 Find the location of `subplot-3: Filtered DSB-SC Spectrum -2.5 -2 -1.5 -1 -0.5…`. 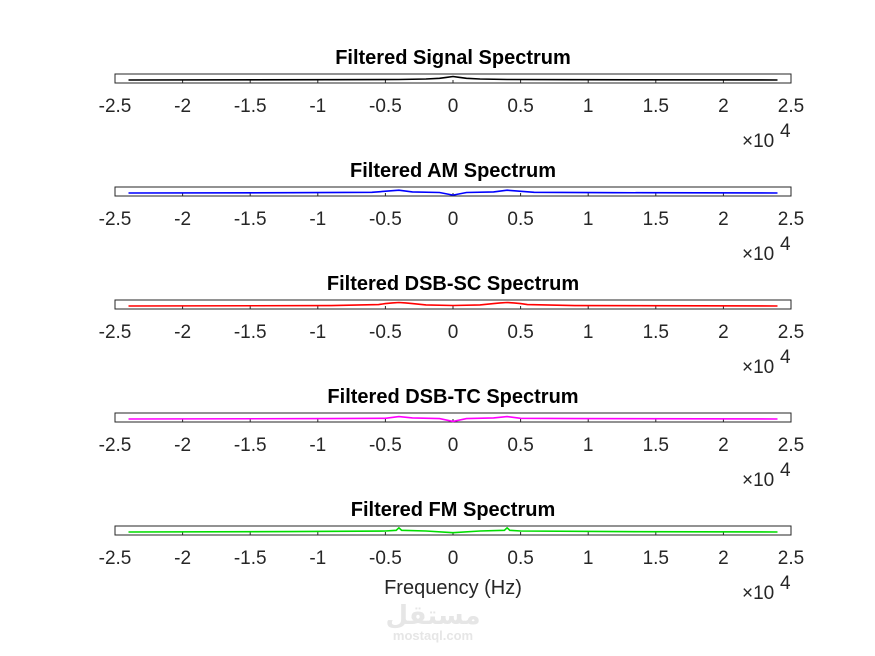

subplot-3: Filtered DSB-SC Spectrum -2.5 -2 -1.5 -1 -0.5… is located at coordinates (452, 325).